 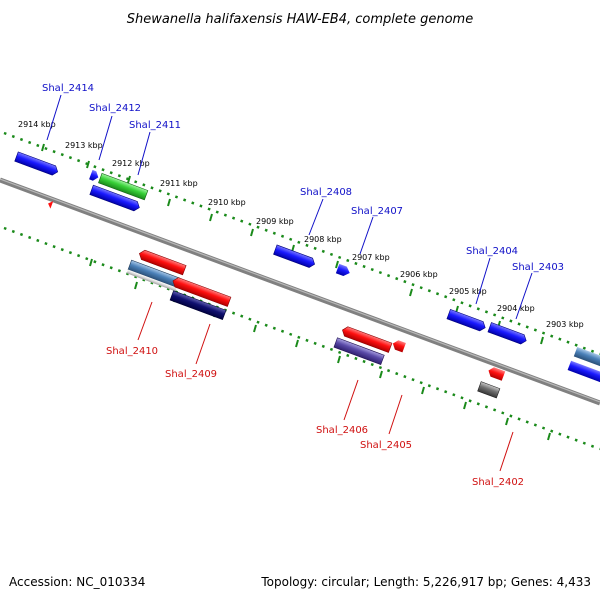 What do you see at coordinates (227, 202) in the screenshot?
I see `scale-label: 2910 kbp` at bounding box center [227, 202].